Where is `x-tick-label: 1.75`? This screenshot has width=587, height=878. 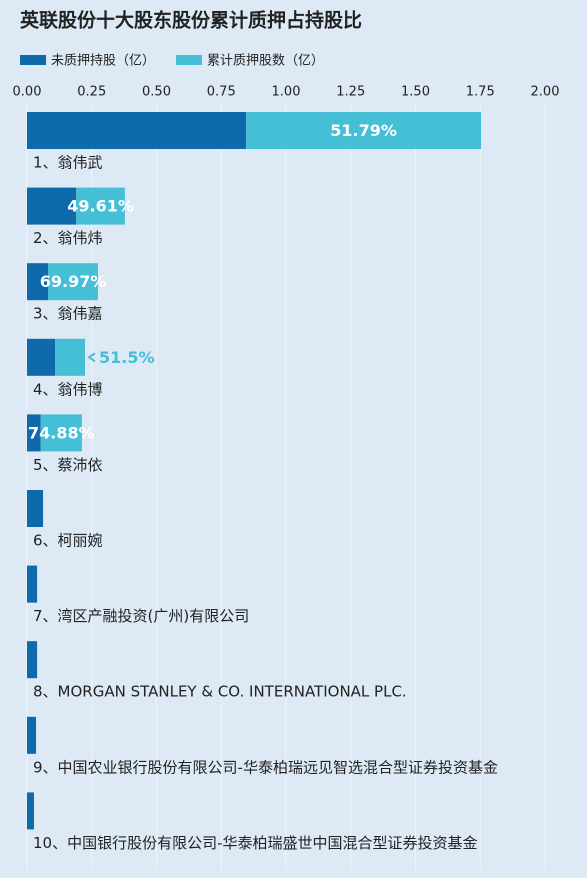 x-tick-label: 1.75 is located at coordinates (480, 92).